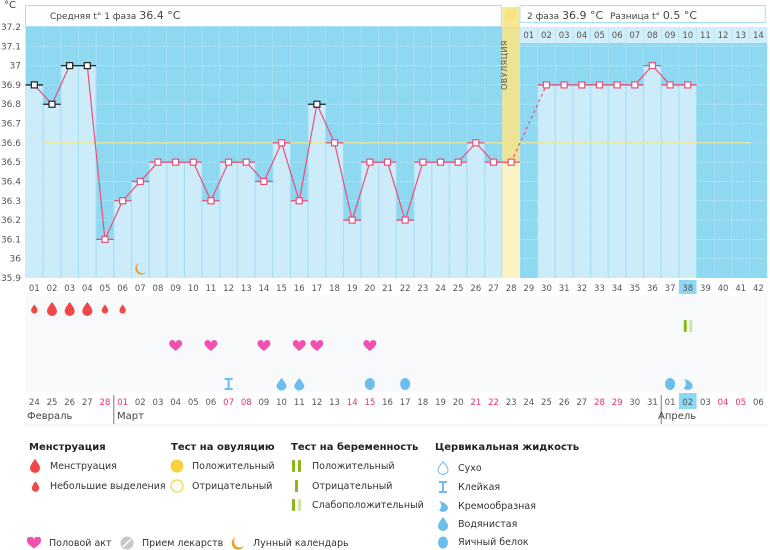 Image resolution: width=770 pixels, height=550 pixels. I want to click on phase2-day-number: 08, so click(652, 36).